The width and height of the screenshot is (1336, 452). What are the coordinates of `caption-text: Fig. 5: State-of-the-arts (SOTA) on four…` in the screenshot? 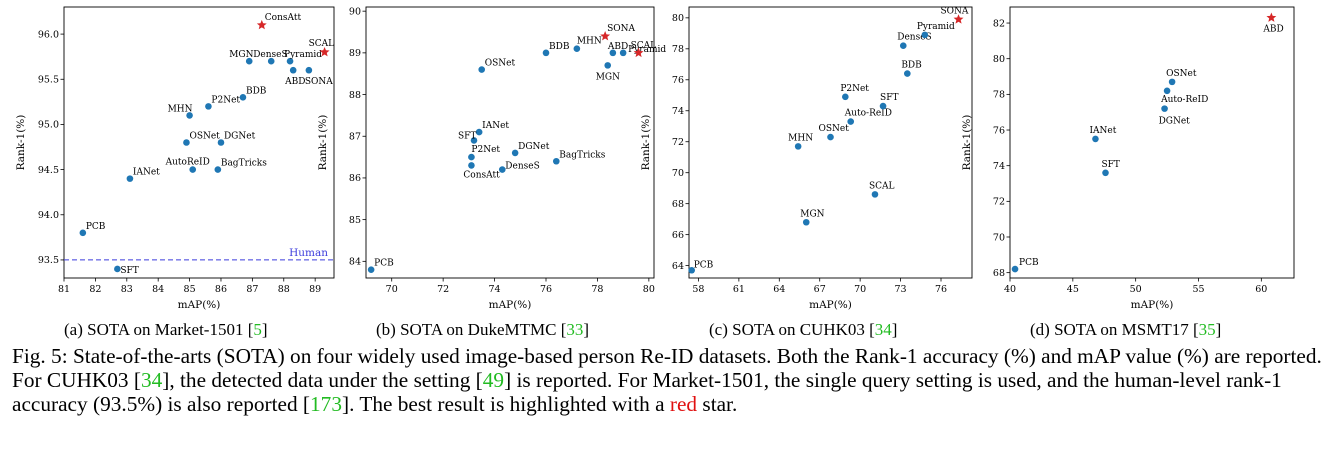 It's located at (667, 368).